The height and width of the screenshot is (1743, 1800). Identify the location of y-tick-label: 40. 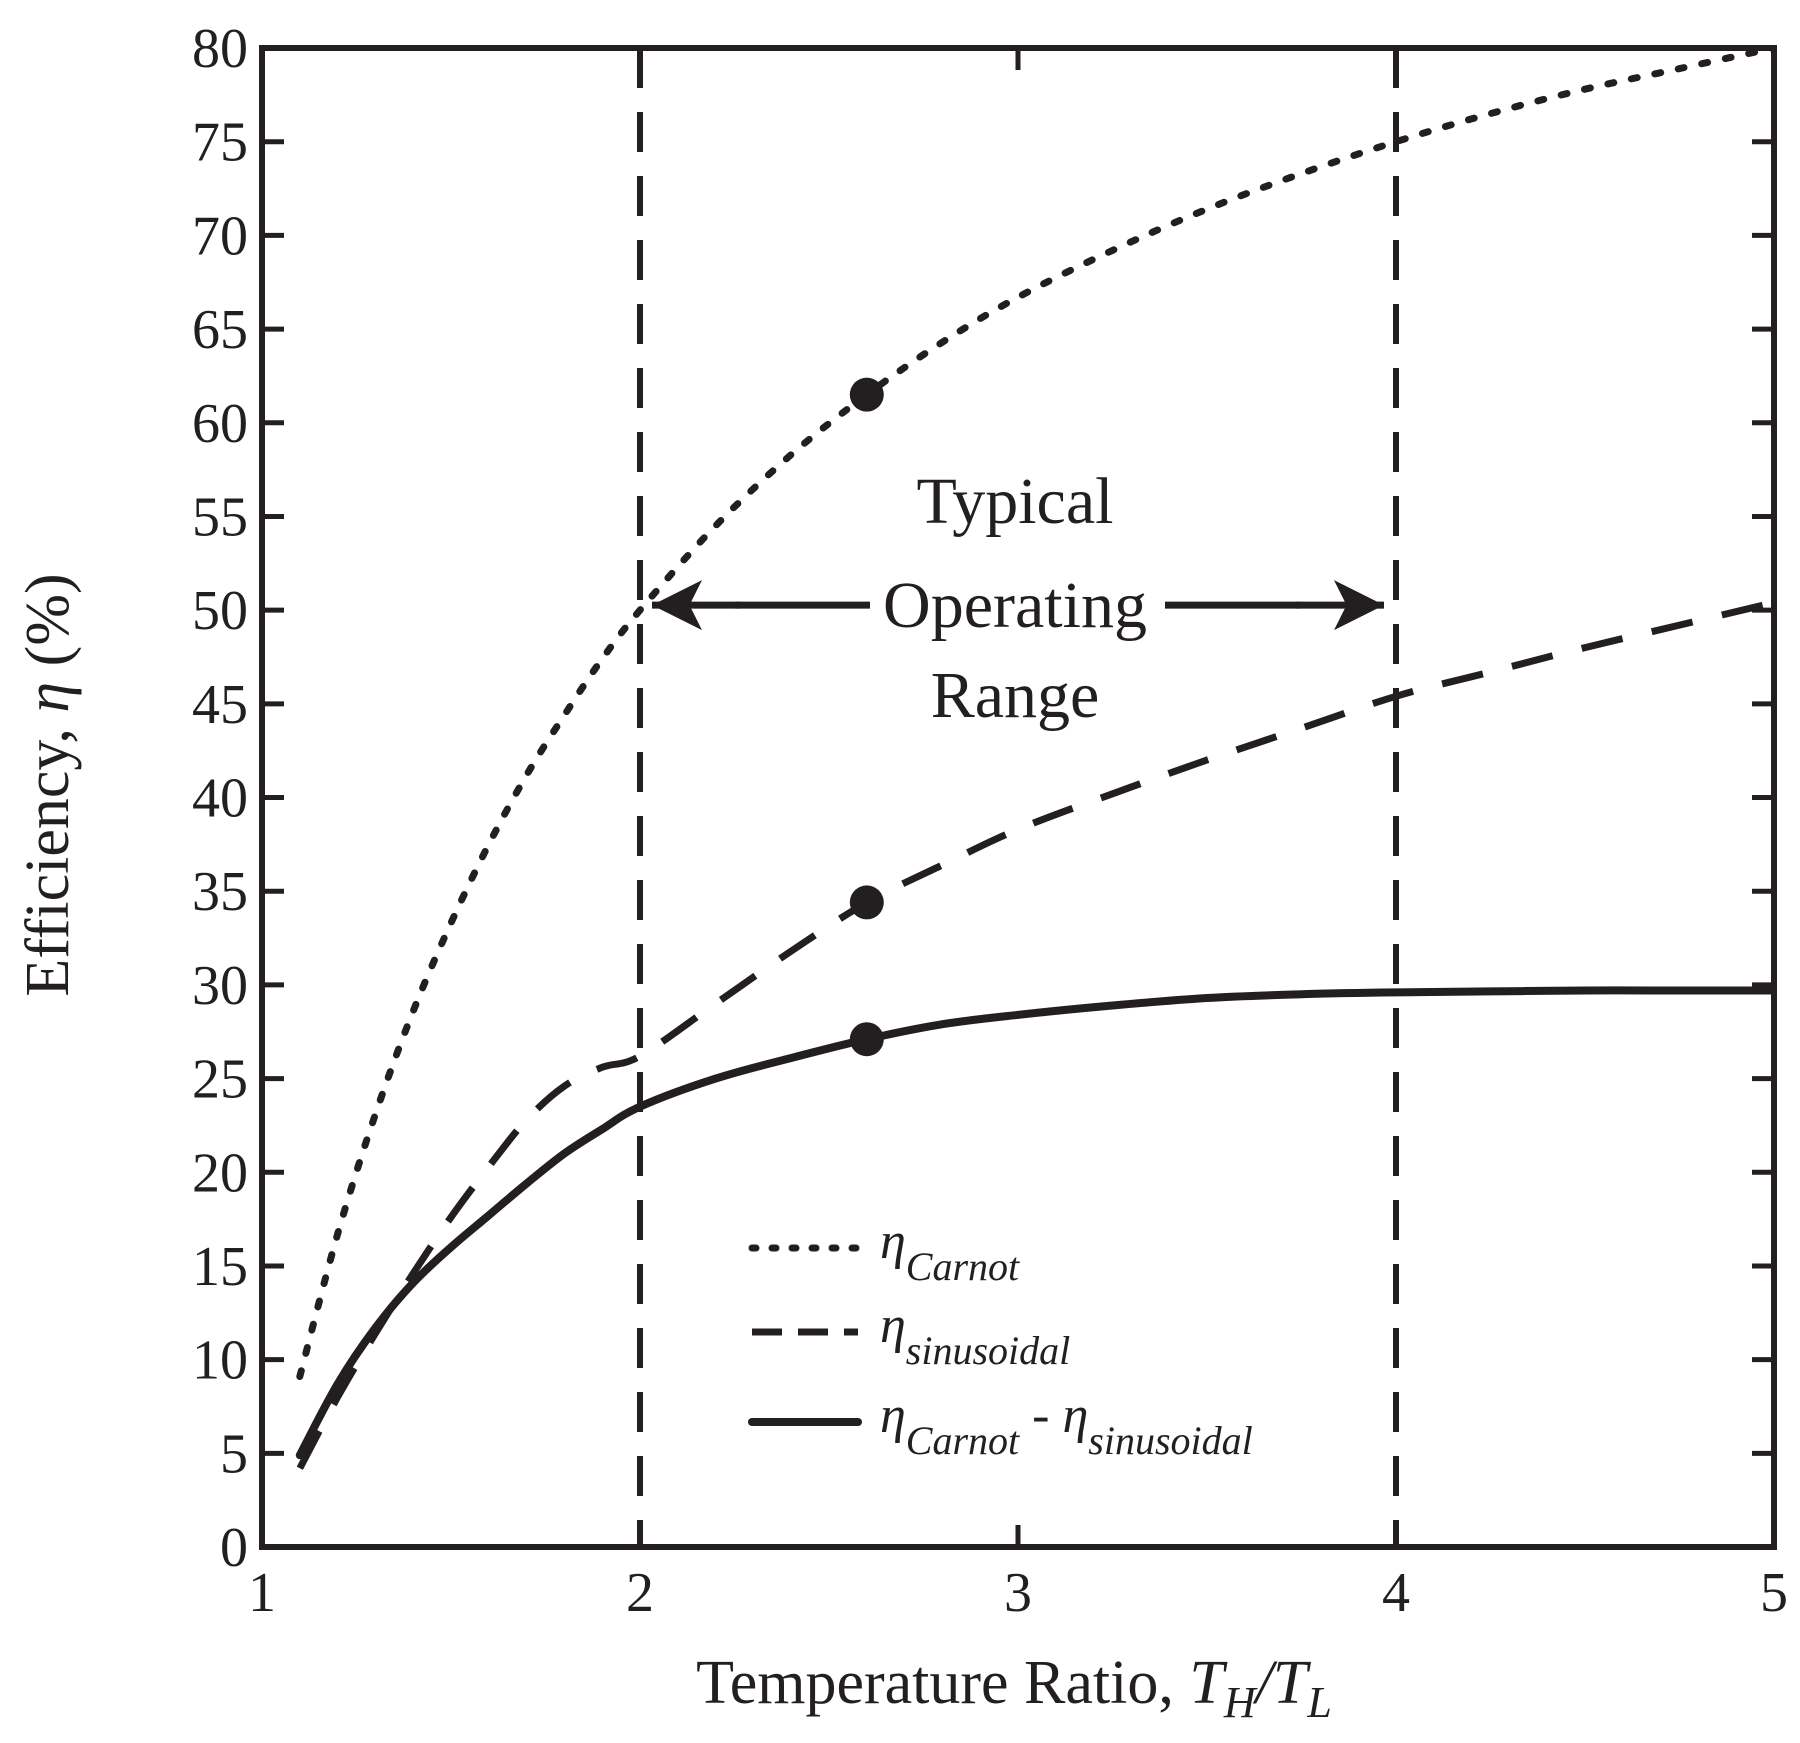
(220, 799).